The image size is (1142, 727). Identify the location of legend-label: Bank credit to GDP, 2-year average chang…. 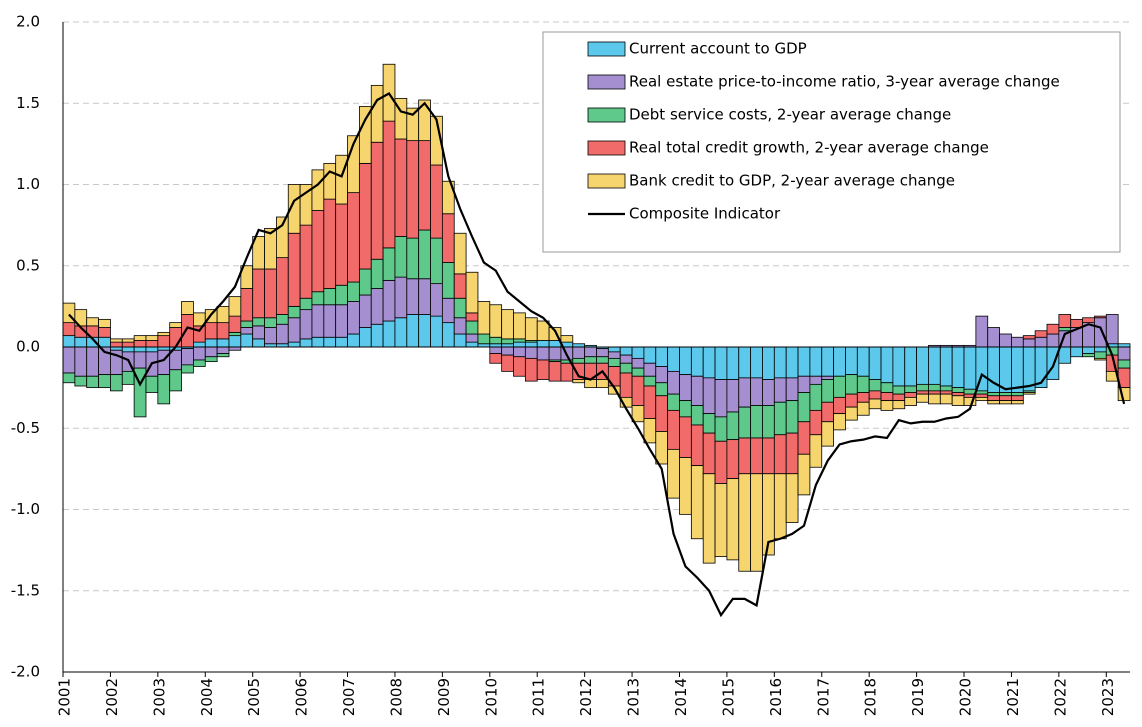
(792, 181).